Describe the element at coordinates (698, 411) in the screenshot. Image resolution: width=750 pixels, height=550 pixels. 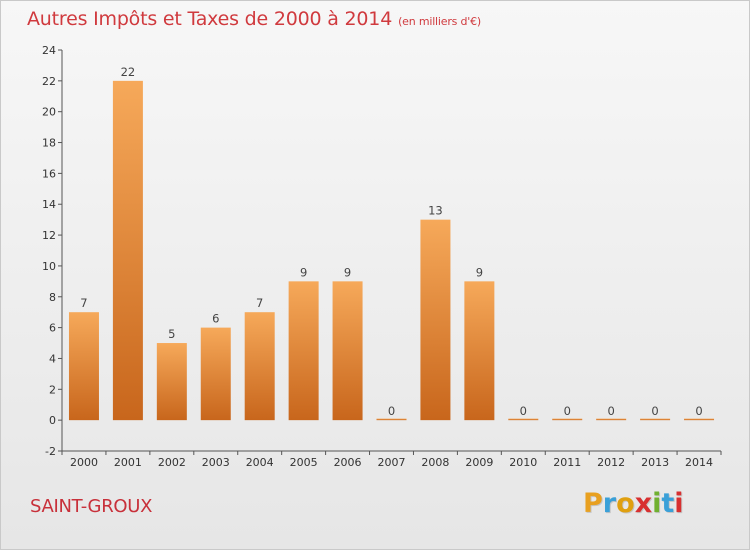
I see `data-label-2014: 0` at that location.